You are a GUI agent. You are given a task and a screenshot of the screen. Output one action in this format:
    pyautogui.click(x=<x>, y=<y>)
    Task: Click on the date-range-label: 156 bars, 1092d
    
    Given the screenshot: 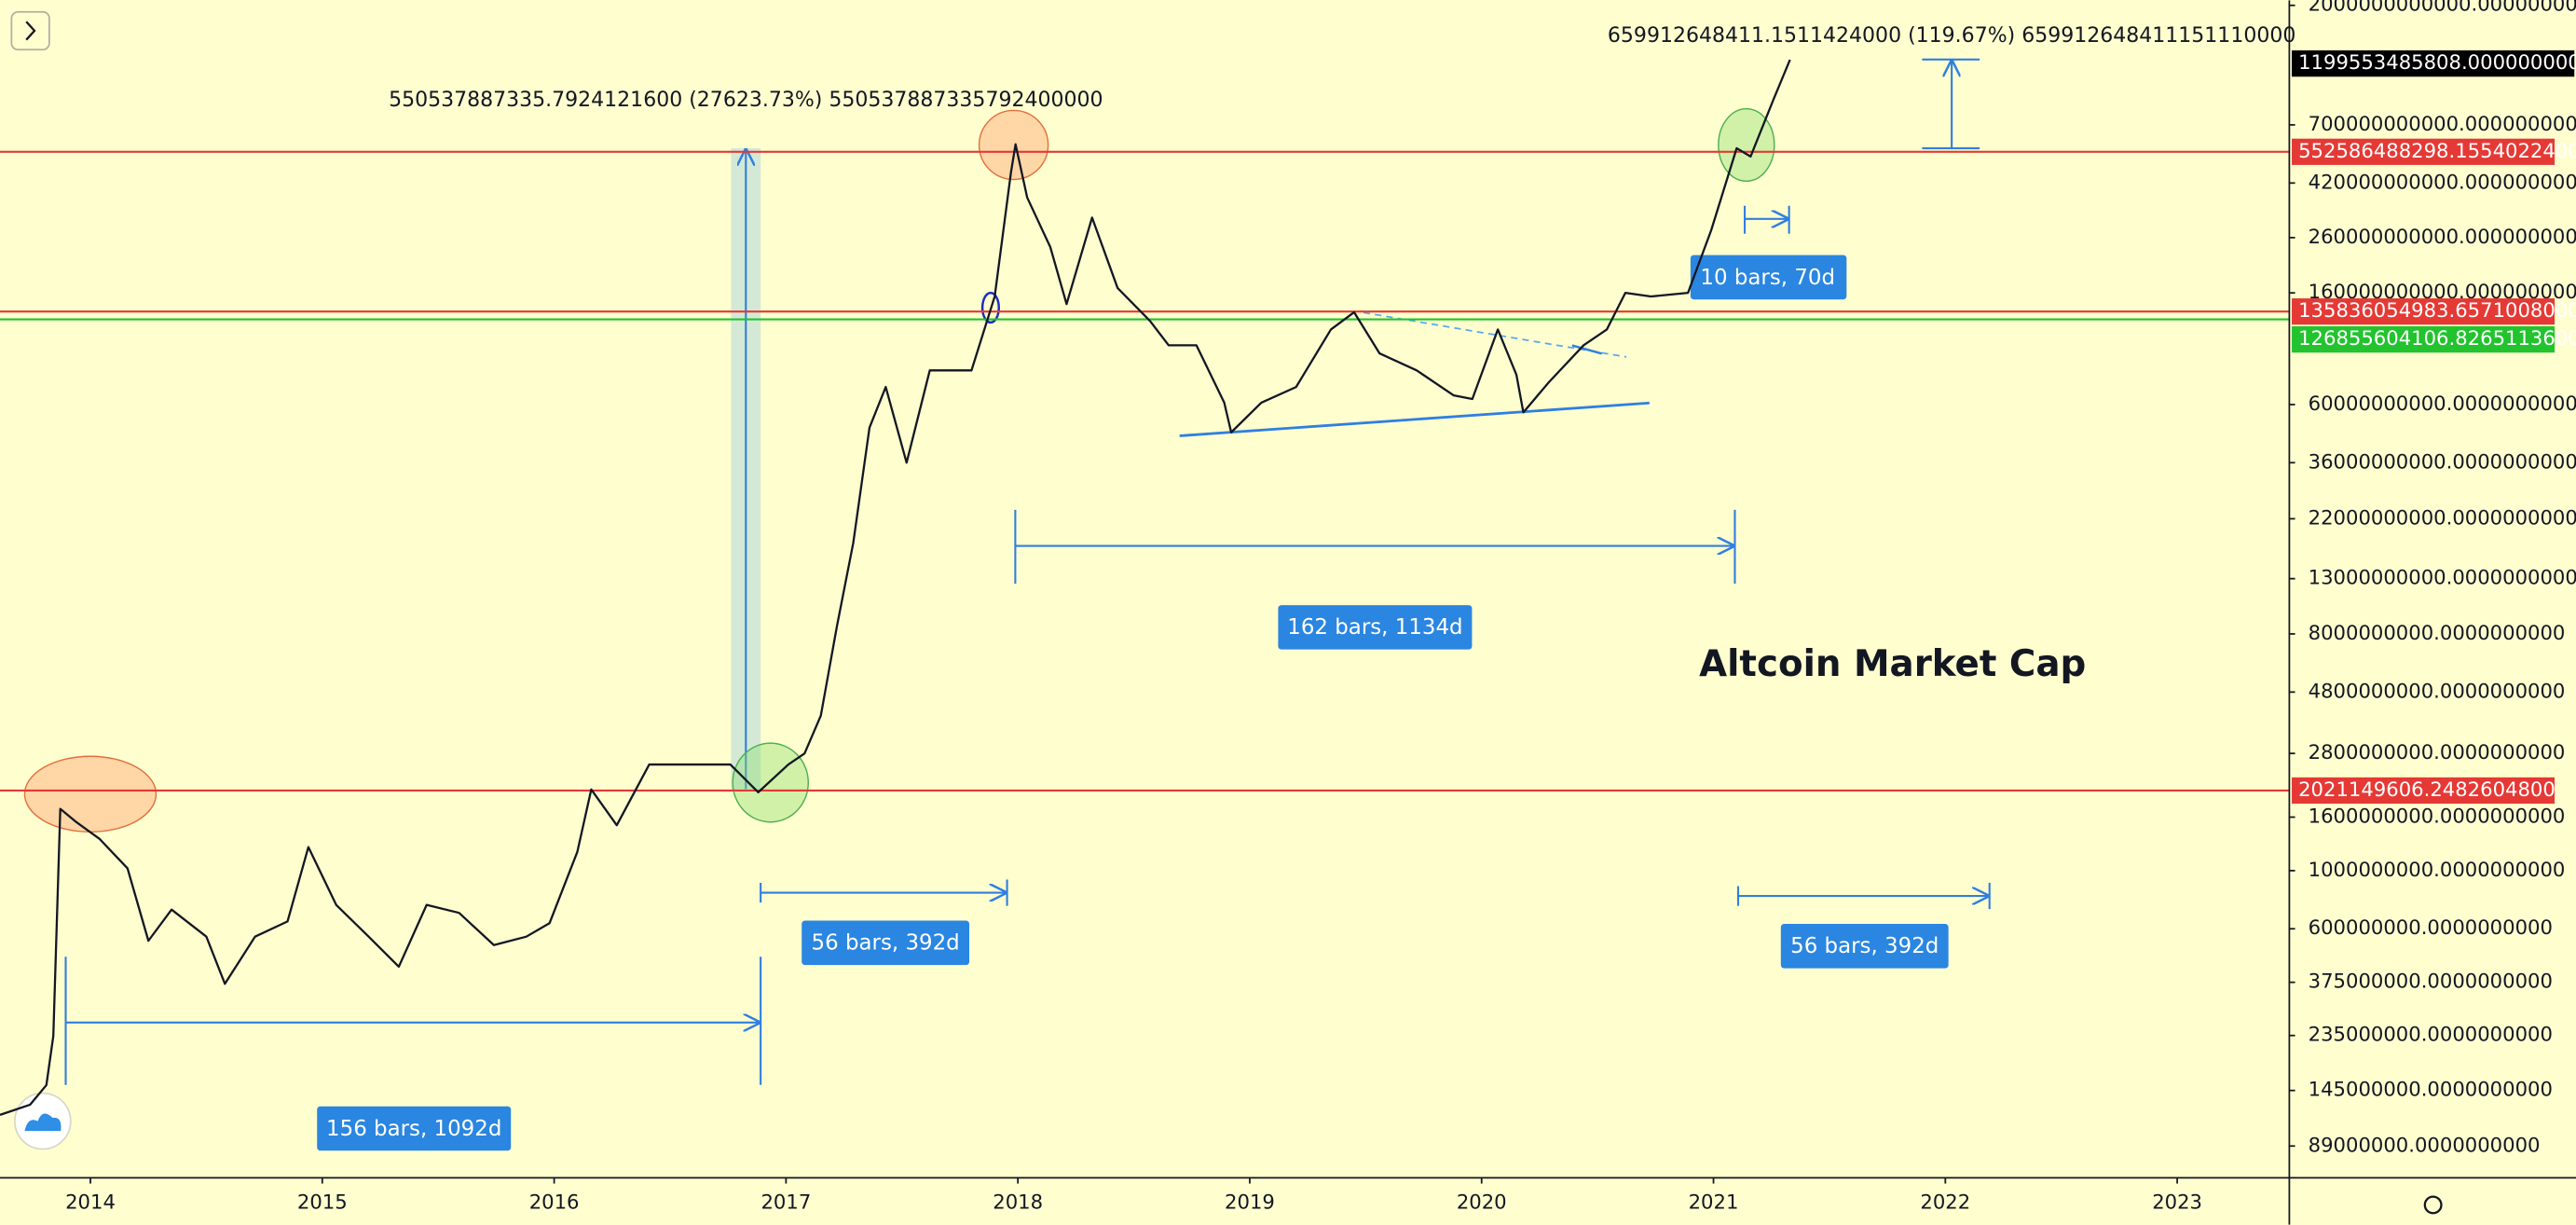 What is the action you would take?
    pyautogui.click(x=413, y=1129)
    